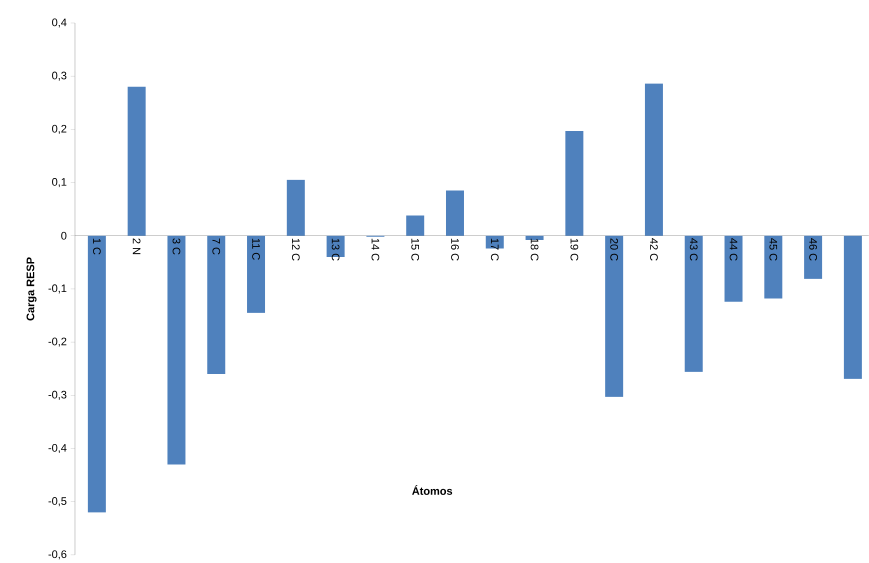 Image resolution: width=869 pixels, height=563 pixels. Describe the element at coordinates (734, 249) in the screenshot. I see `x-tick-label: 44 C` at that location.